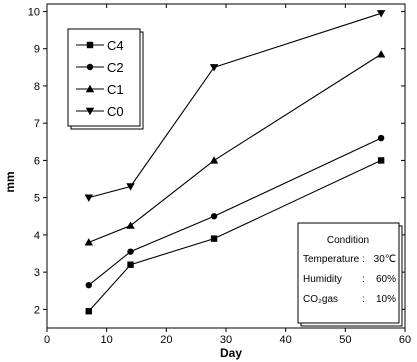 Image resolution: width=417 pixels, height=362 pixels. Describe the element at coordinates (345, 340) in the screenshot. I see `x-tick-label: 50` at that location.